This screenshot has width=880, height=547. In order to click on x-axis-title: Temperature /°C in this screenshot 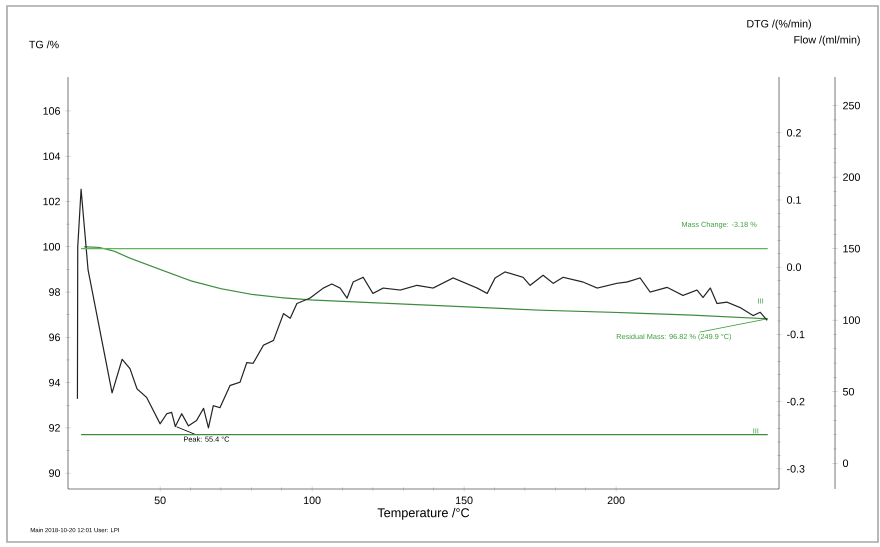, I will do `click(424, 514)`.